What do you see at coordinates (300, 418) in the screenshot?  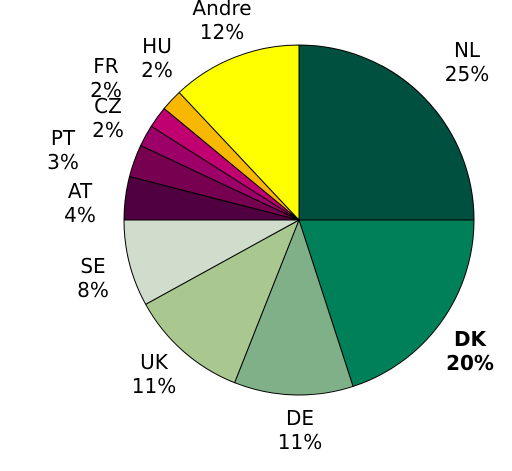 I see `slice-name-de: DE` at bounding box center [300, 418].